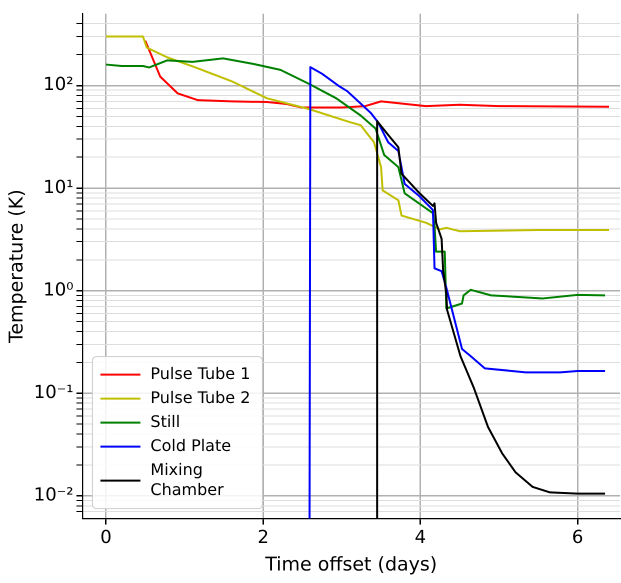  I want to click on legend-label: Pulse Tube 2, so click(200, 397).